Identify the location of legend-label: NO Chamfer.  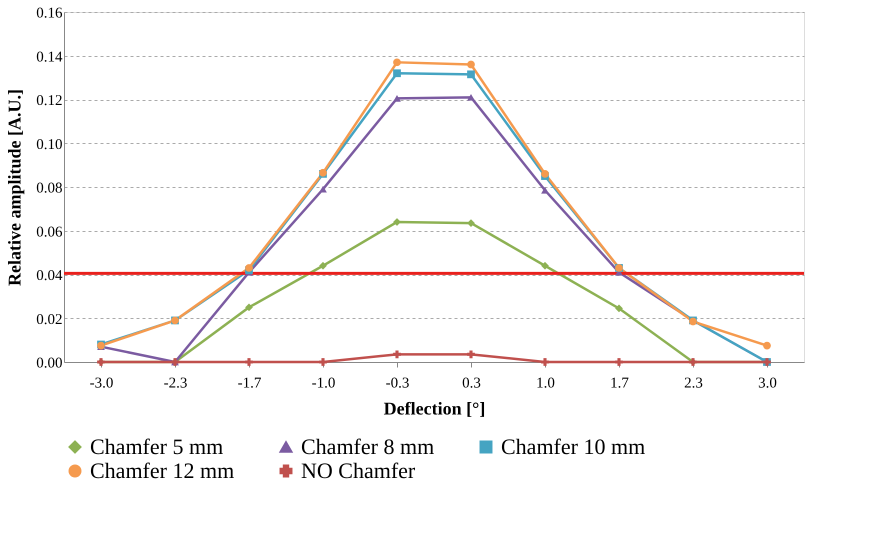
(358, 470).